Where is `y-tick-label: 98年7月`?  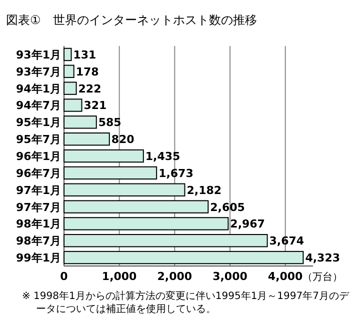
y-tick-label: 98年7月 is located at coordinates (38, 241).